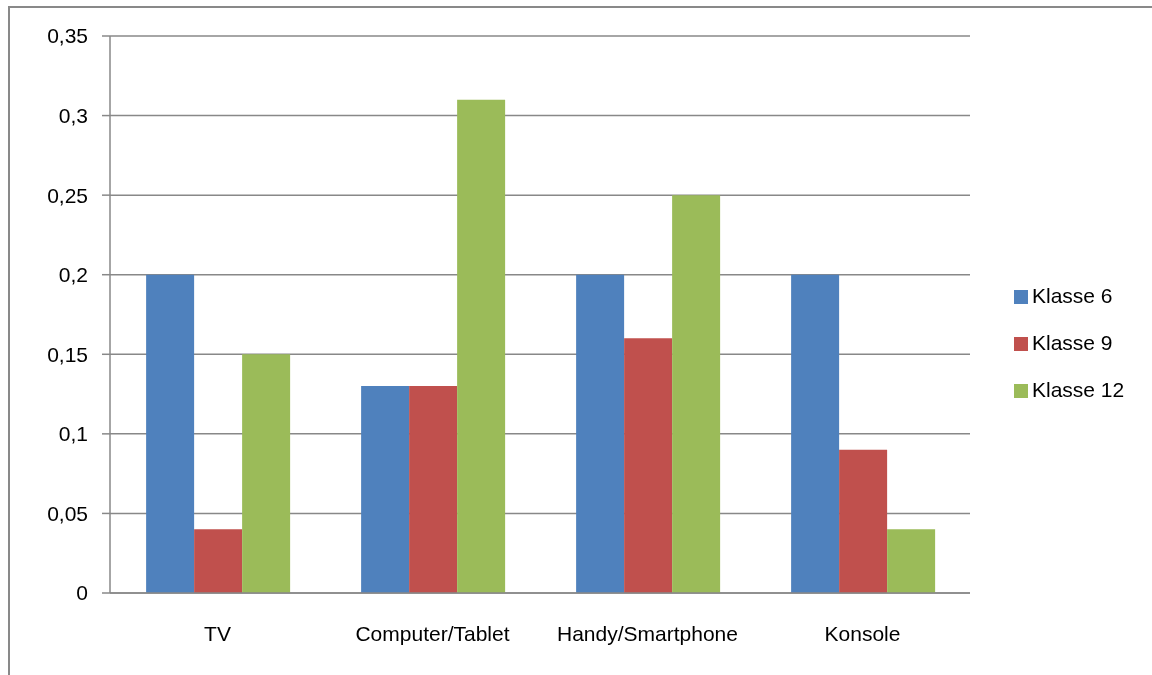 The height and width of the screenshot is (675, 1152). What do you see at coordinates (73, 275) in the screenshot?
I see `y-tick-label: 0,2` at bounding box center [73, 275].